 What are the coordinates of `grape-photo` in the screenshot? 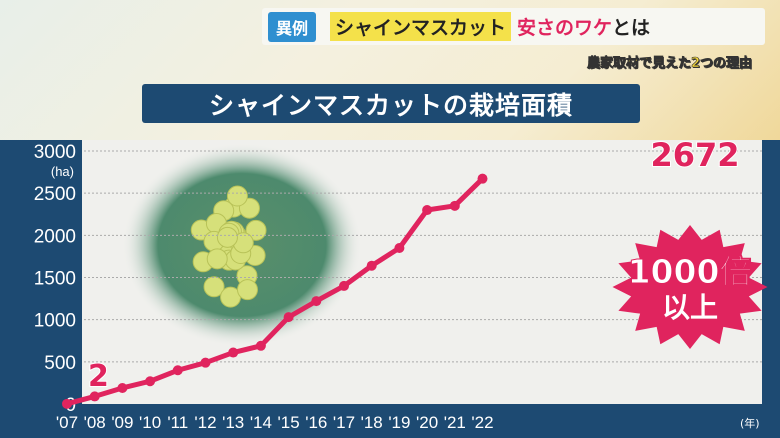 It's located at (242, 245).